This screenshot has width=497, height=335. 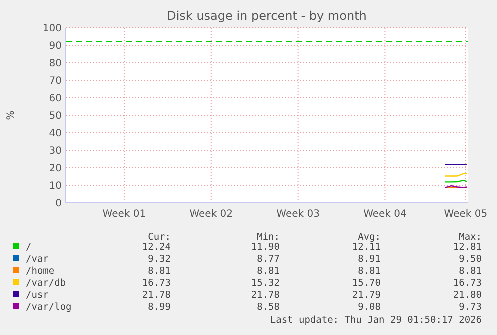 What do you see at coordinates (40, 271) in the screenshot?
I see `legend-label: /home` at bounding box center [40, 271].